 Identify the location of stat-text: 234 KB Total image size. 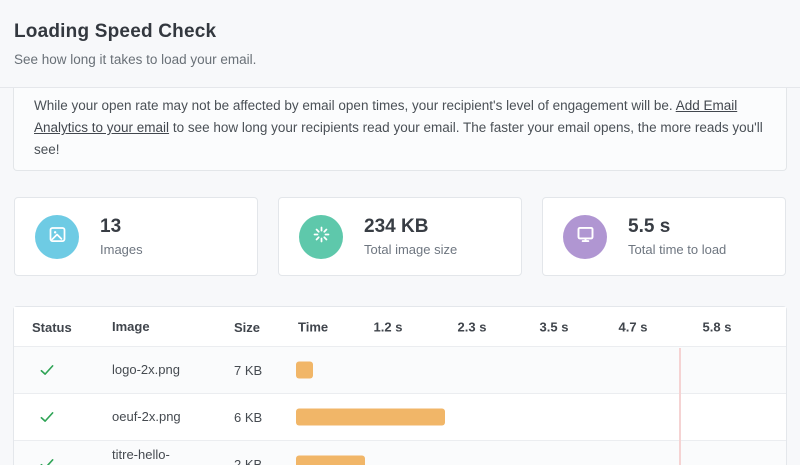
(410, 236).